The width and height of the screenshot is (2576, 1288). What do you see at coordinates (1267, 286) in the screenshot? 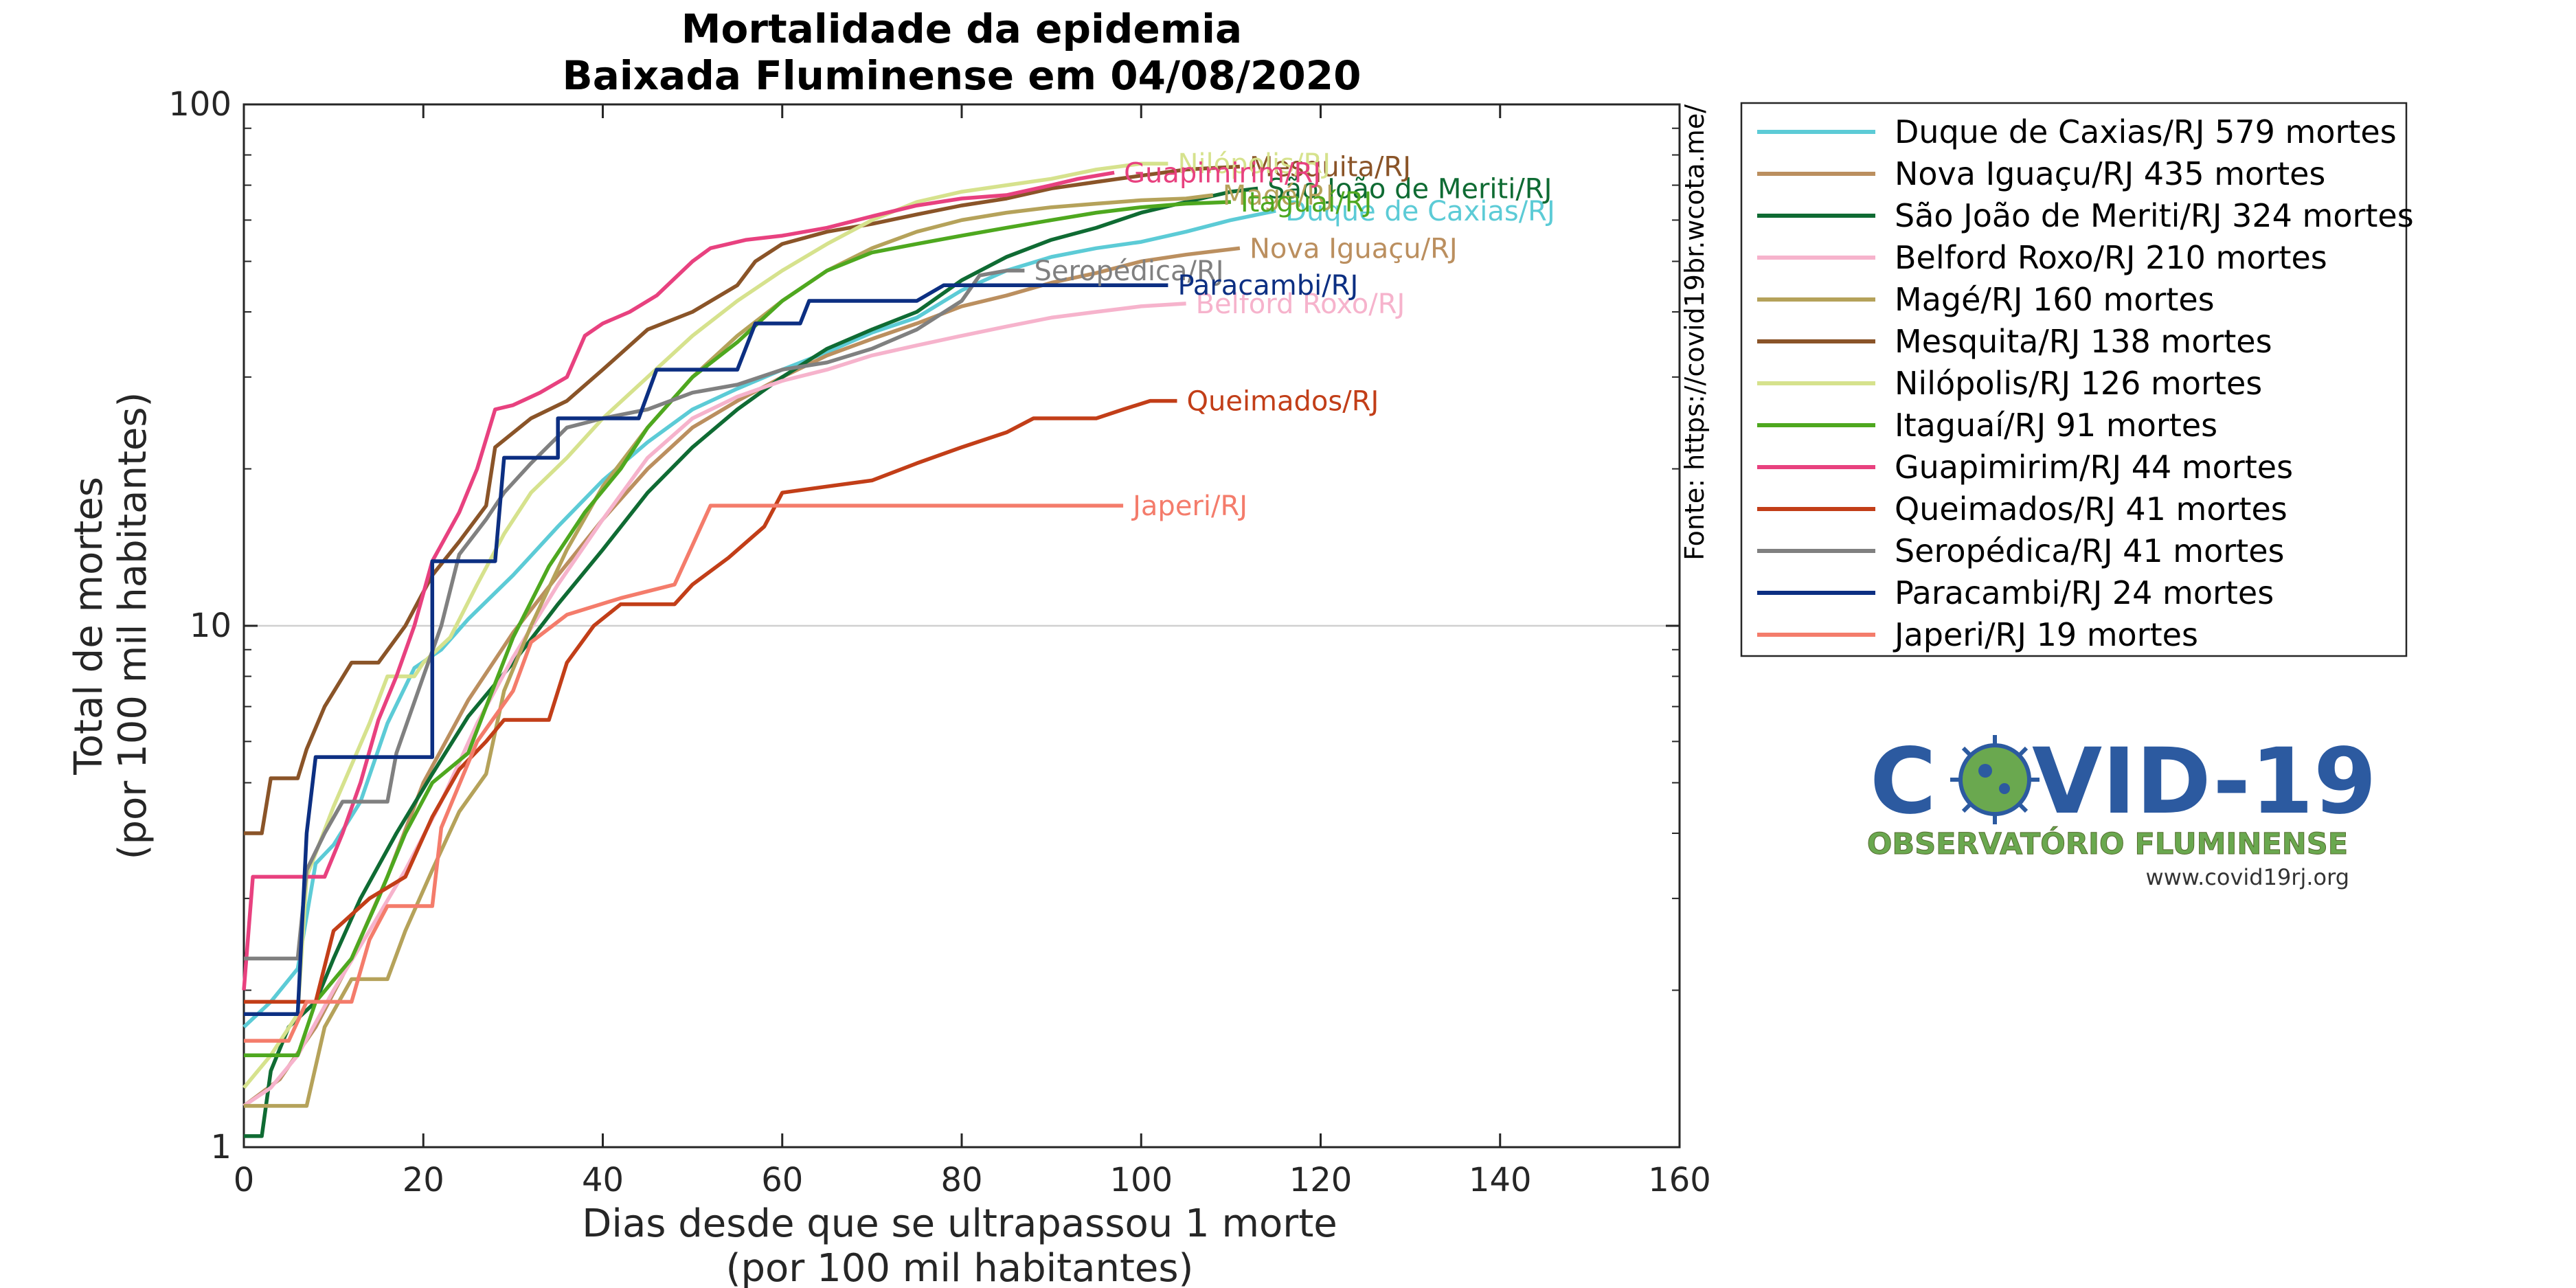
I see `end-label-paracambi-rj: Paracambi/RJ` at bounding box center [1267, 286].